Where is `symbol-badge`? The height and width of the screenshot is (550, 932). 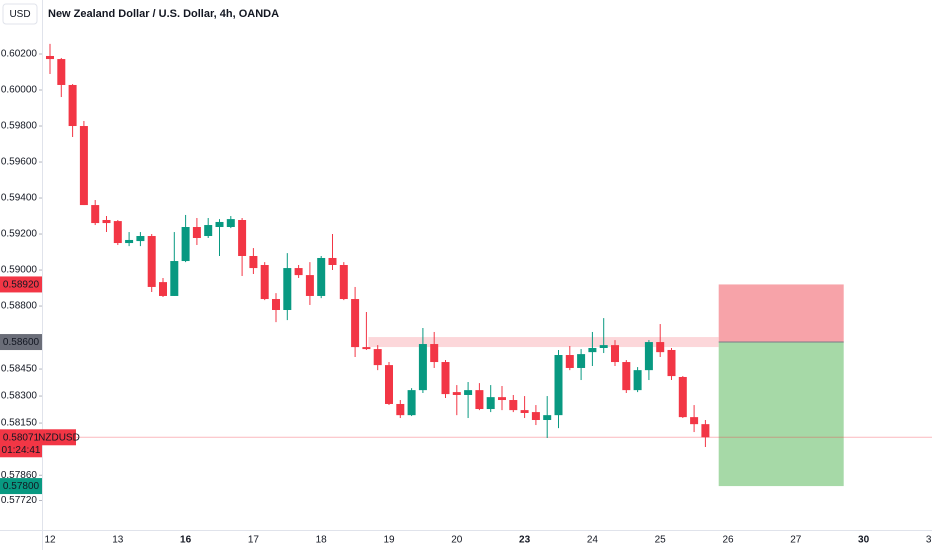 symbol-badge is located at coordinates (59, 437).